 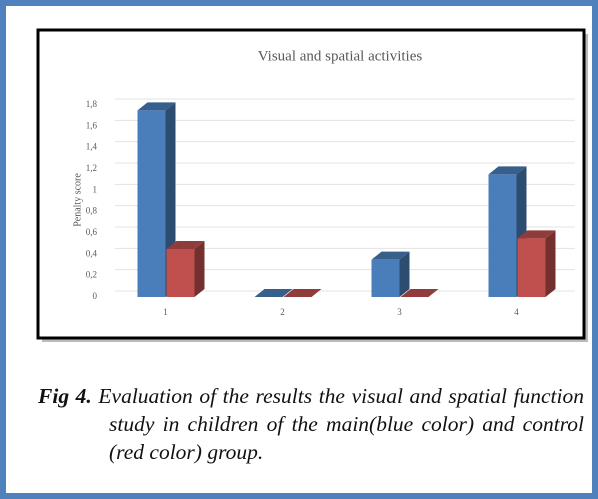 What do you see at coordinates (516, 312) in the screenshot?
I see `x-tick-label: 4` at bounding box center [516, 312].